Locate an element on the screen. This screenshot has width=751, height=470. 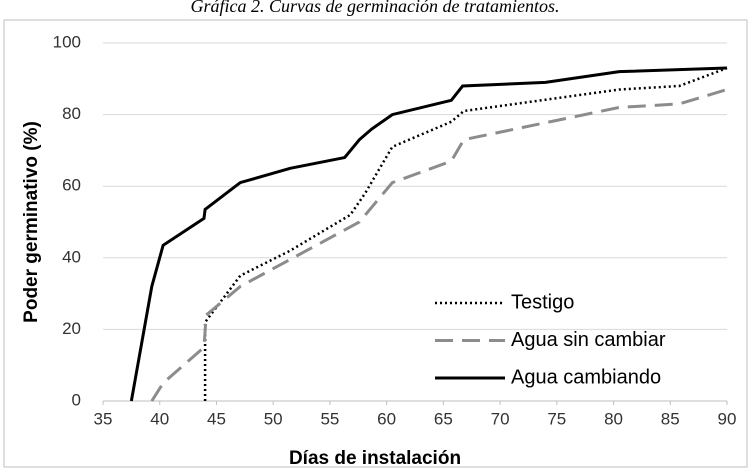
legend-label: Agua cambiando is located at coordinates (586, 377).